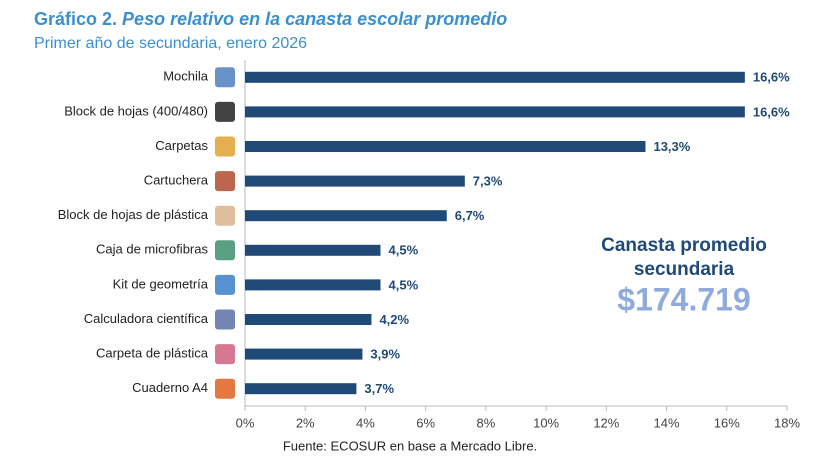 The width and height of the screenshot is (819, 460). Describe the element at coordinates (684, 269) in the screenshot. I see `annotation-line: secundaria` at that location.